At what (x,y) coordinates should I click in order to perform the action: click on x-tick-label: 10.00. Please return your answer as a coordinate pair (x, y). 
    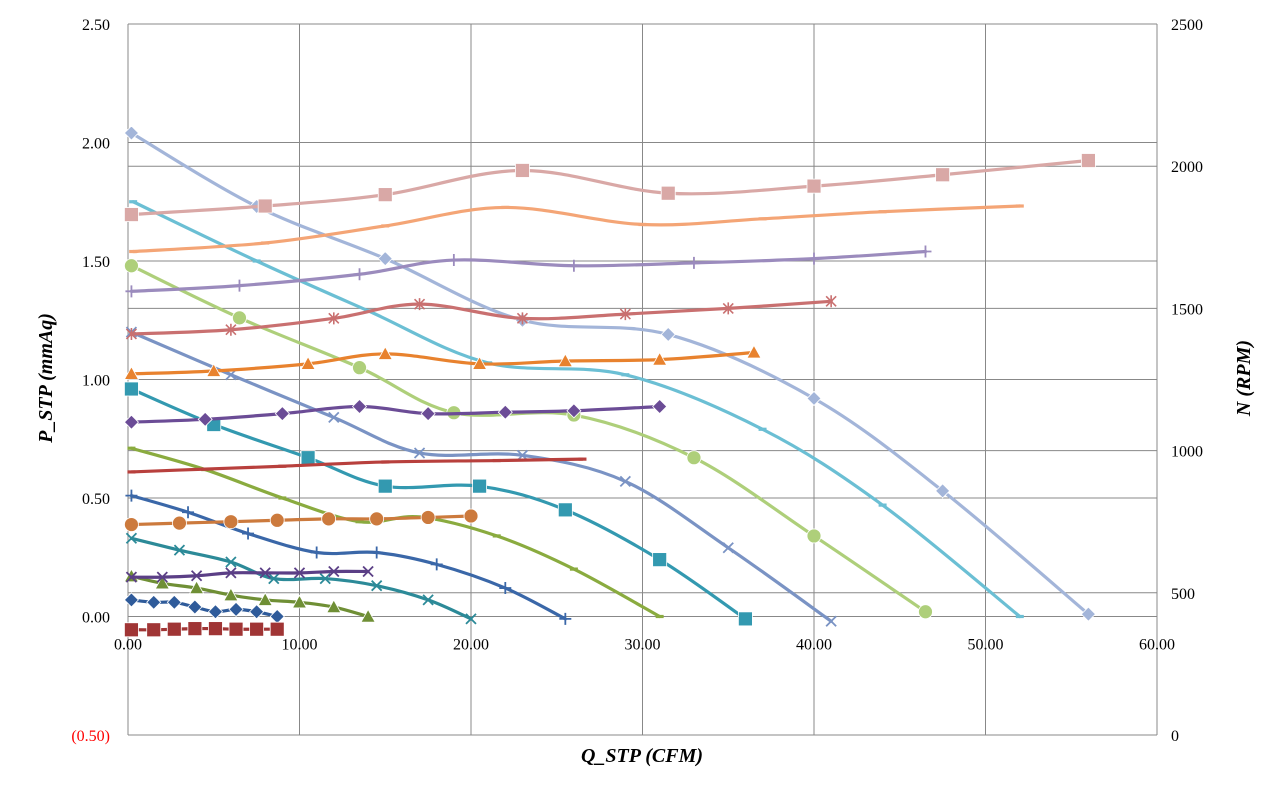
    Looking at the image, I should click on (300, 645).